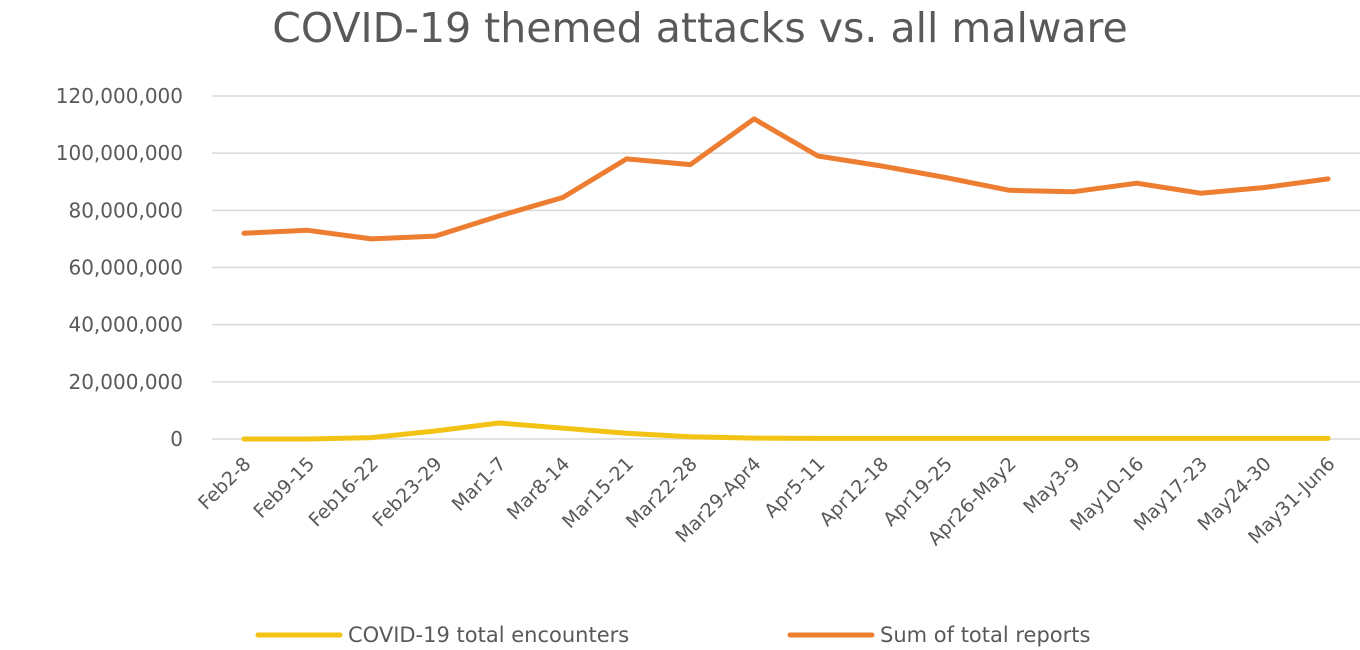 This screenshot has height=650, width=1360. What do you see at coordinates (854, 492) in the screenshot?
I see `x-tick-label: Apr12-18` at bounding box center [854, 492].